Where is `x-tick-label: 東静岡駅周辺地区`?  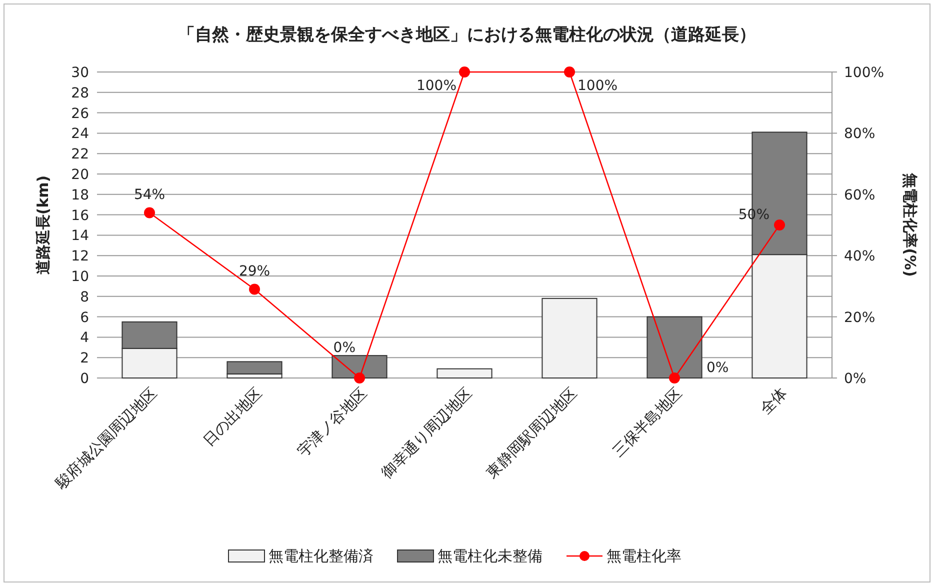 x-tick-label: 東静岡駅周辺地区 is located at coordinates (531, 433).